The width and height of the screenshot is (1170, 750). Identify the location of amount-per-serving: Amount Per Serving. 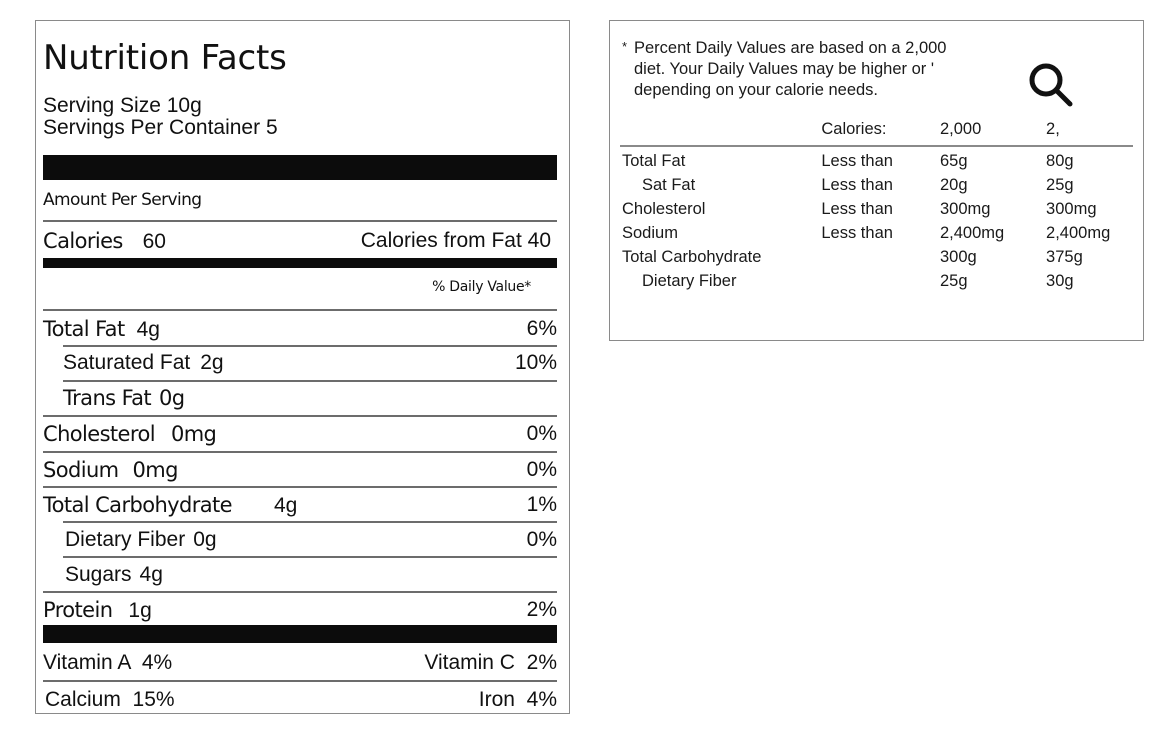
(122, 200).